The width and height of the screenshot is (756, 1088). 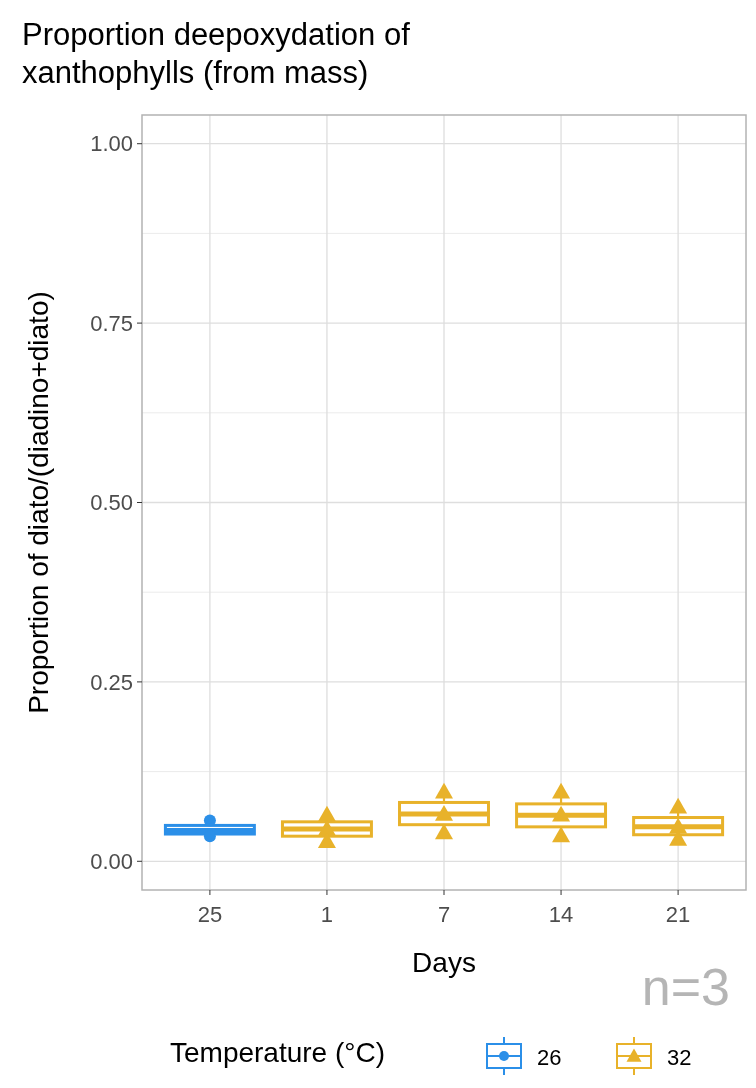 I want to click on x-tick-label: 1, so click(x=327, y=914).